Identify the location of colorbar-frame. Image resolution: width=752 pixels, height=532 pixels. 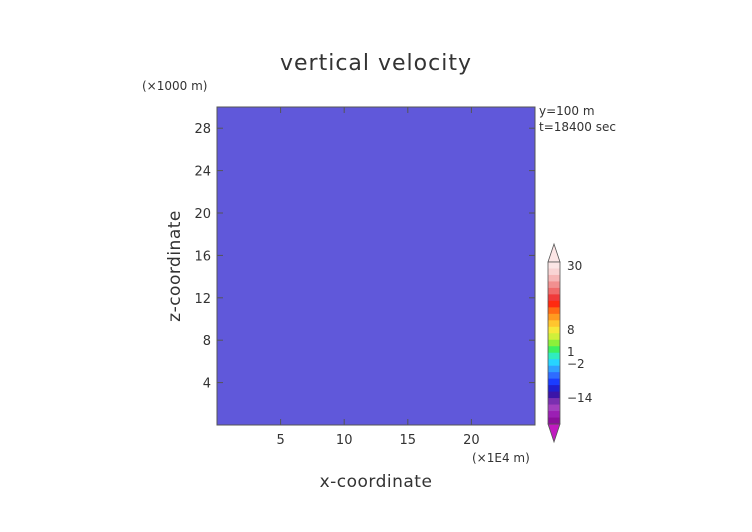
(554, 343).